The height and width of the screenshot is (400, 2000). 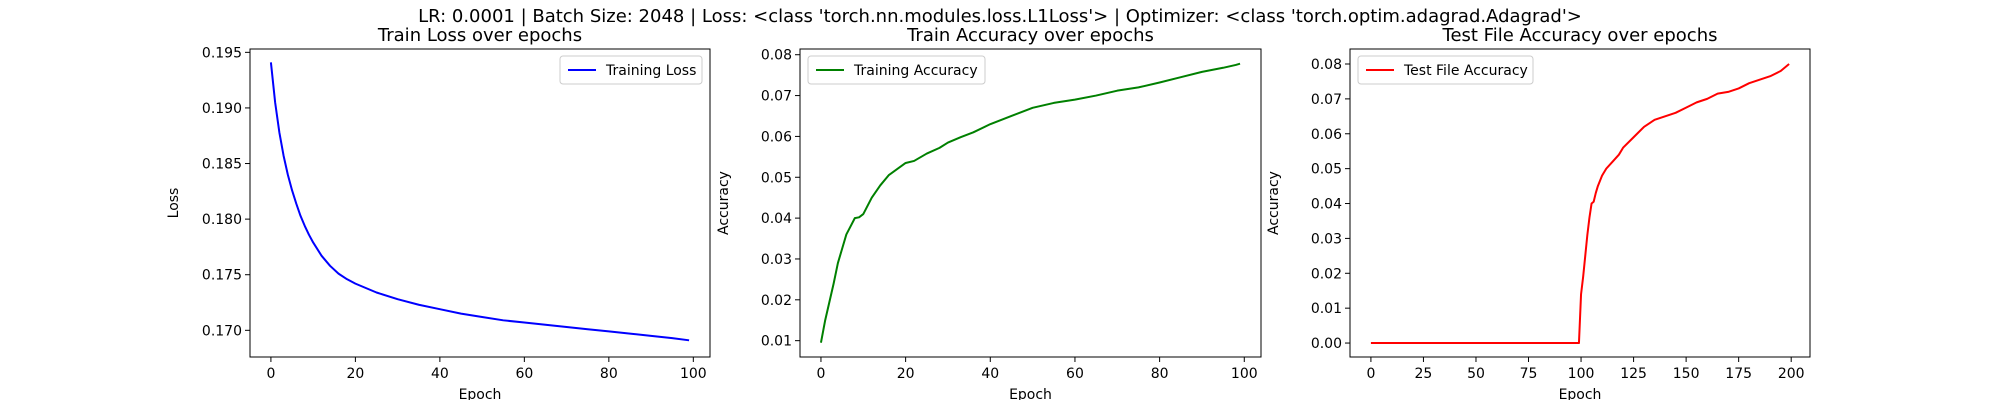 What do you see at coordinates (479, 35) in the screenshot?
I see `axes-title: Train Loss over epochs` at bounding box center [479, 35].